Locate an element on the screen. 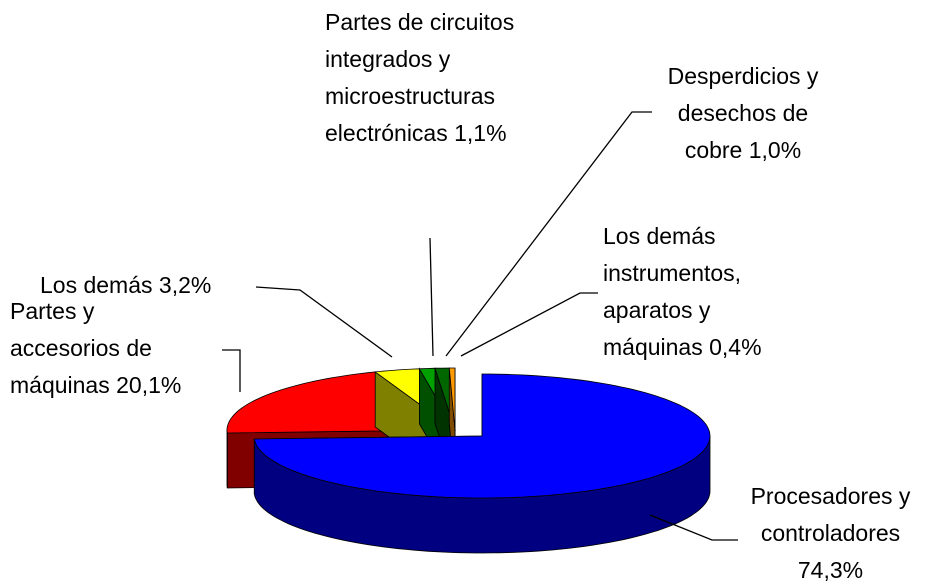 This screenshot has width=930, height=584. category-label: Desperdicios y desechos de cobre is located at coordinates (743, 113).